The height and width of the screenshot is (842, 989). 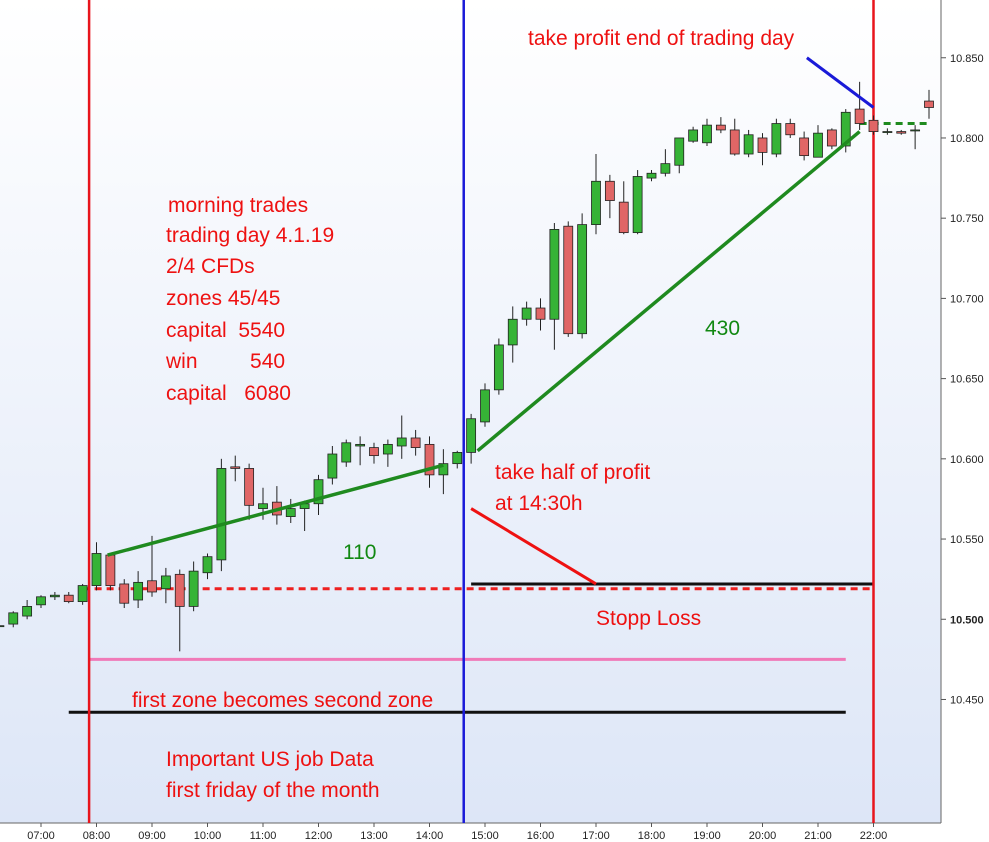 I want to click on x-tick-label: 18:00, so click(x=652, y=836).